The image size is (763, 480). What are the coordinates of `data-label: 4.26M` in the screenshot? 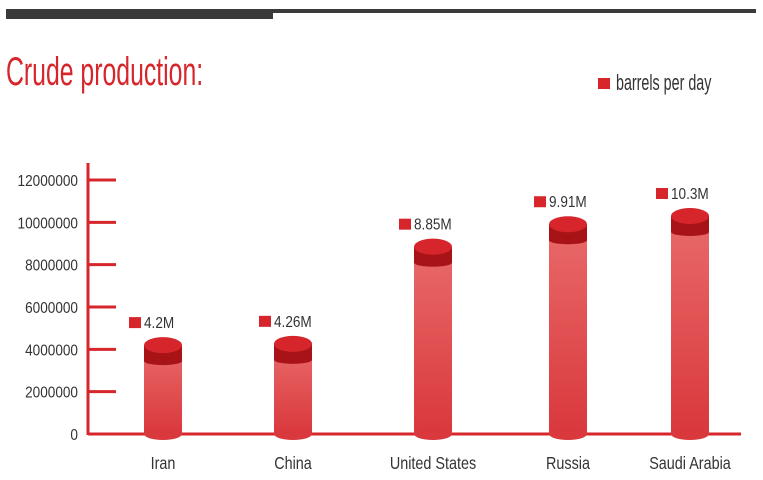 It's located at (293, 322).